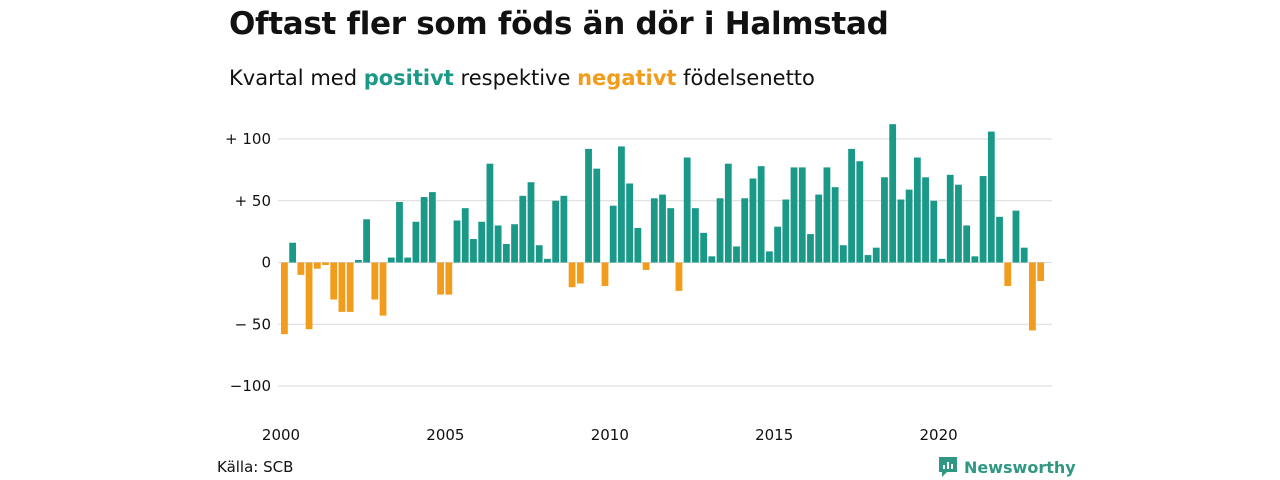 The width and height of the screenshot is (1280, 480). I want to click on x-tick-label: 2005, so click(445, 435).